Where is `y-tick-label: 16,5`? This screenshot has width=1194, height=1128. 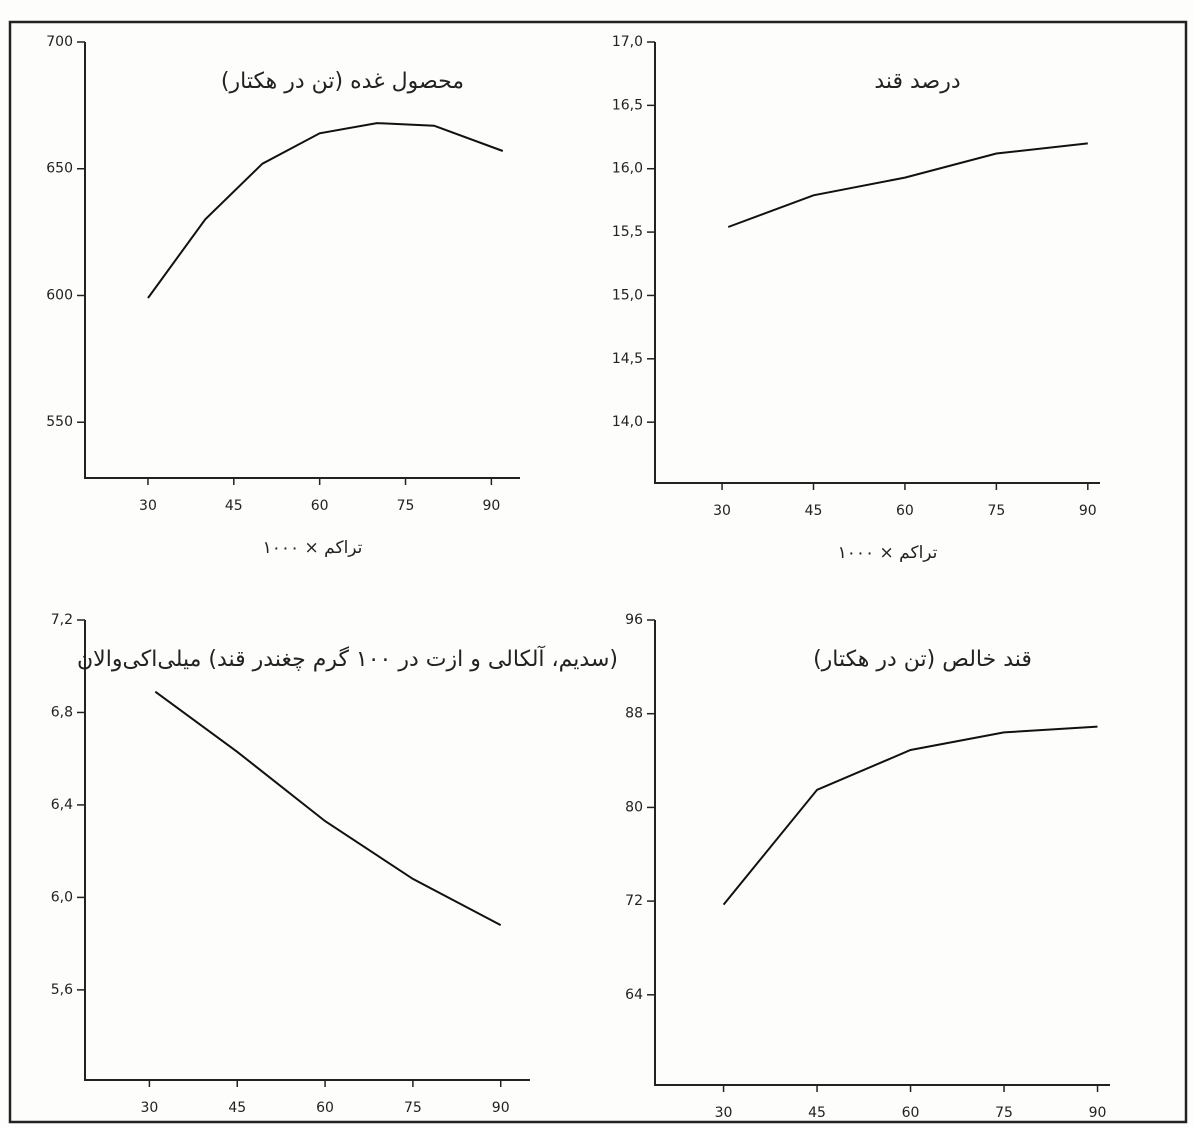 y-tick-label: 16,5 is located at coordinates (627, 105).